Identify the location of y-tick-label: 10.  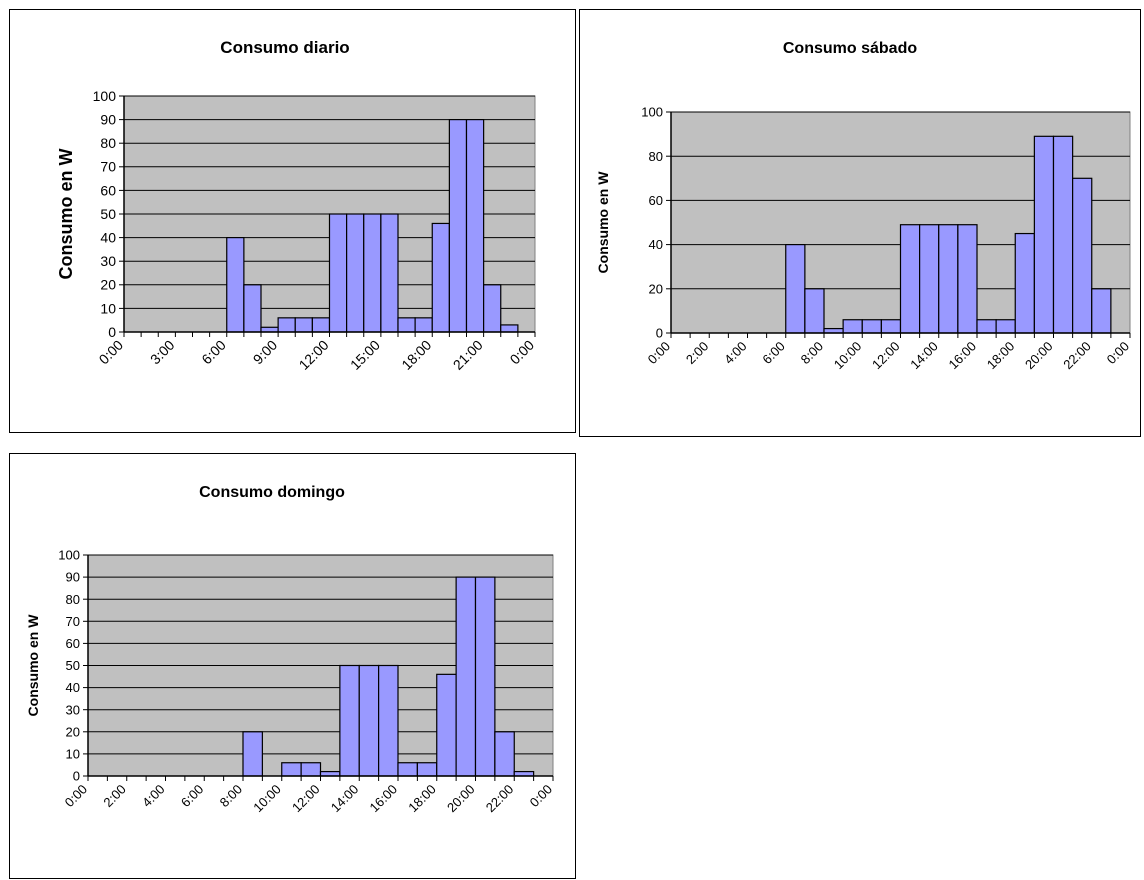
(73, 753).